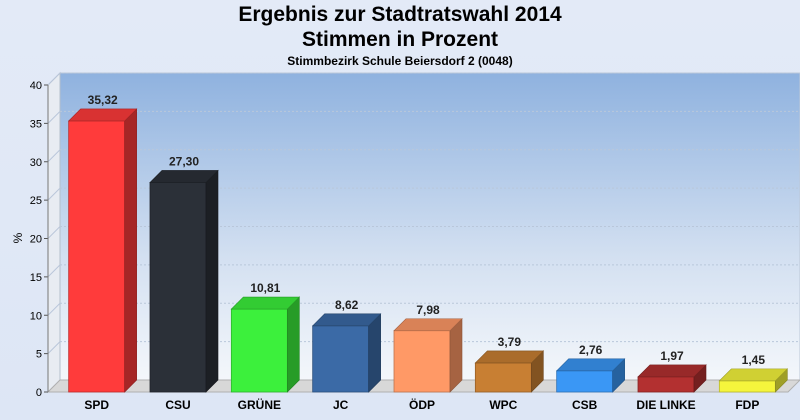  What do you see at coordinates (754, 360) in the screenshot?
I see `bar-value-label: 1,45` at bounding box center [754, 360].